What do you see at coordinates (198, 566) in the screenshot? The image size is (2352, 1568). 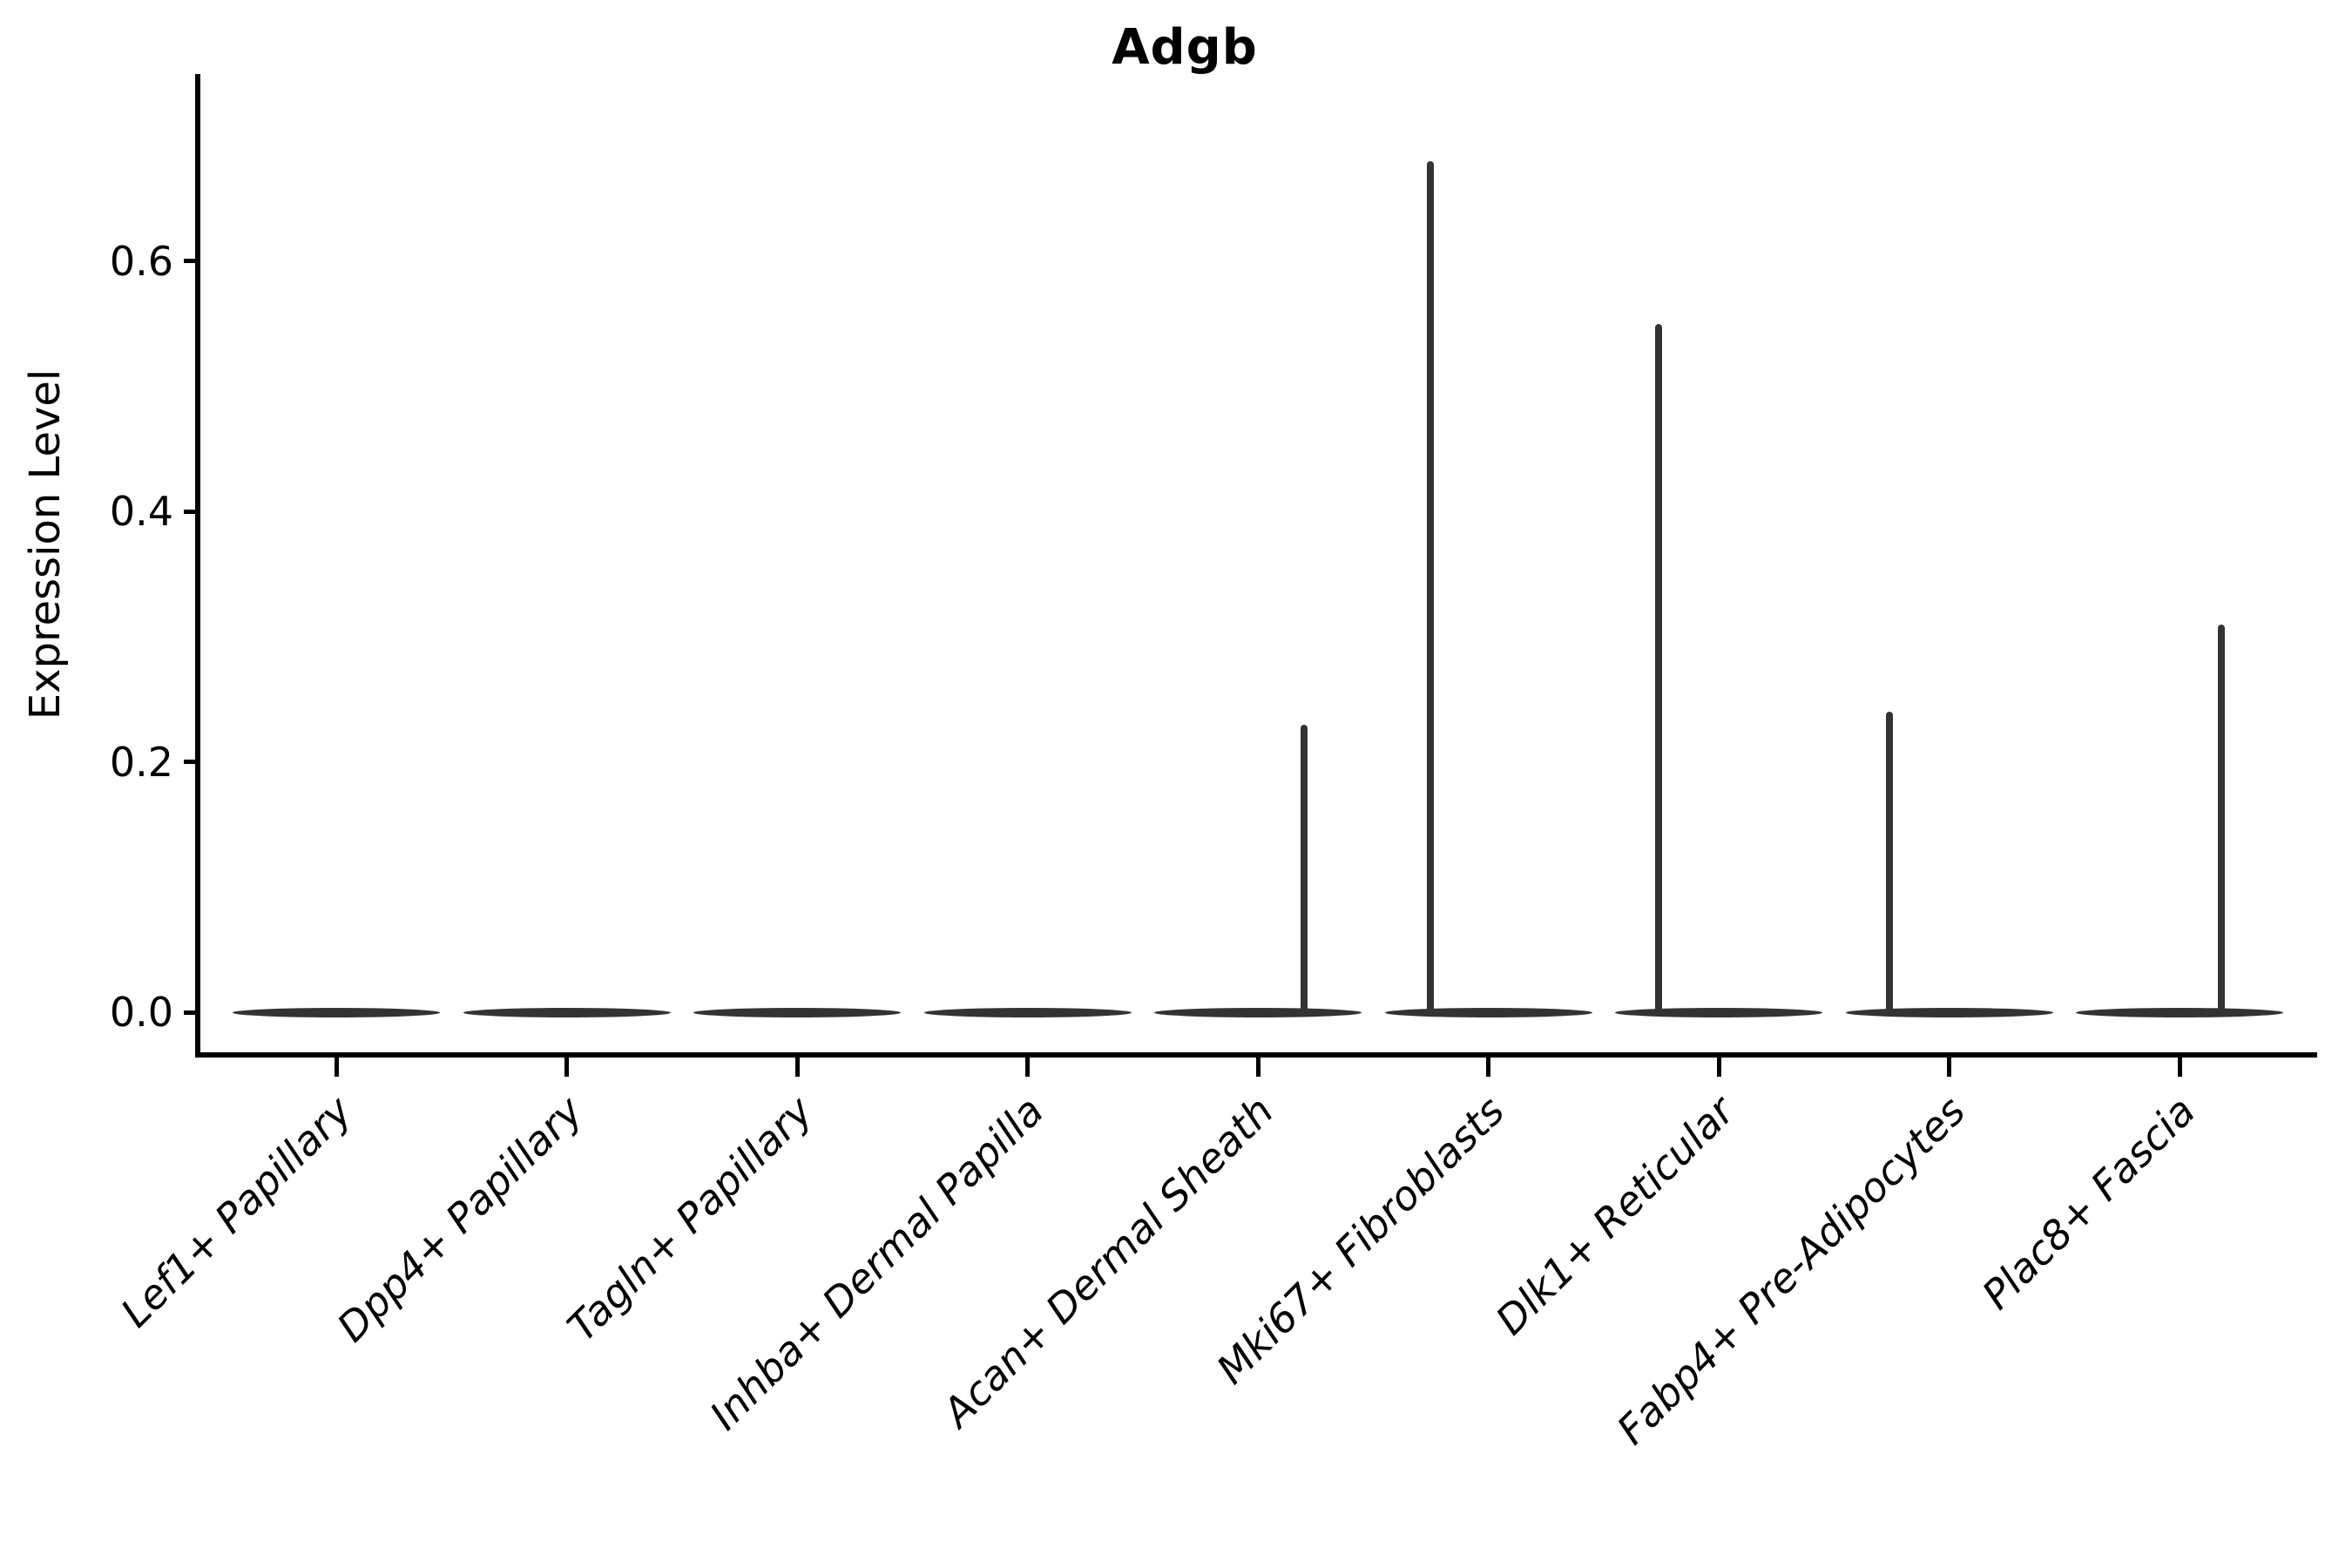 I see `y-axis-line` at bounding box center [198, 566].